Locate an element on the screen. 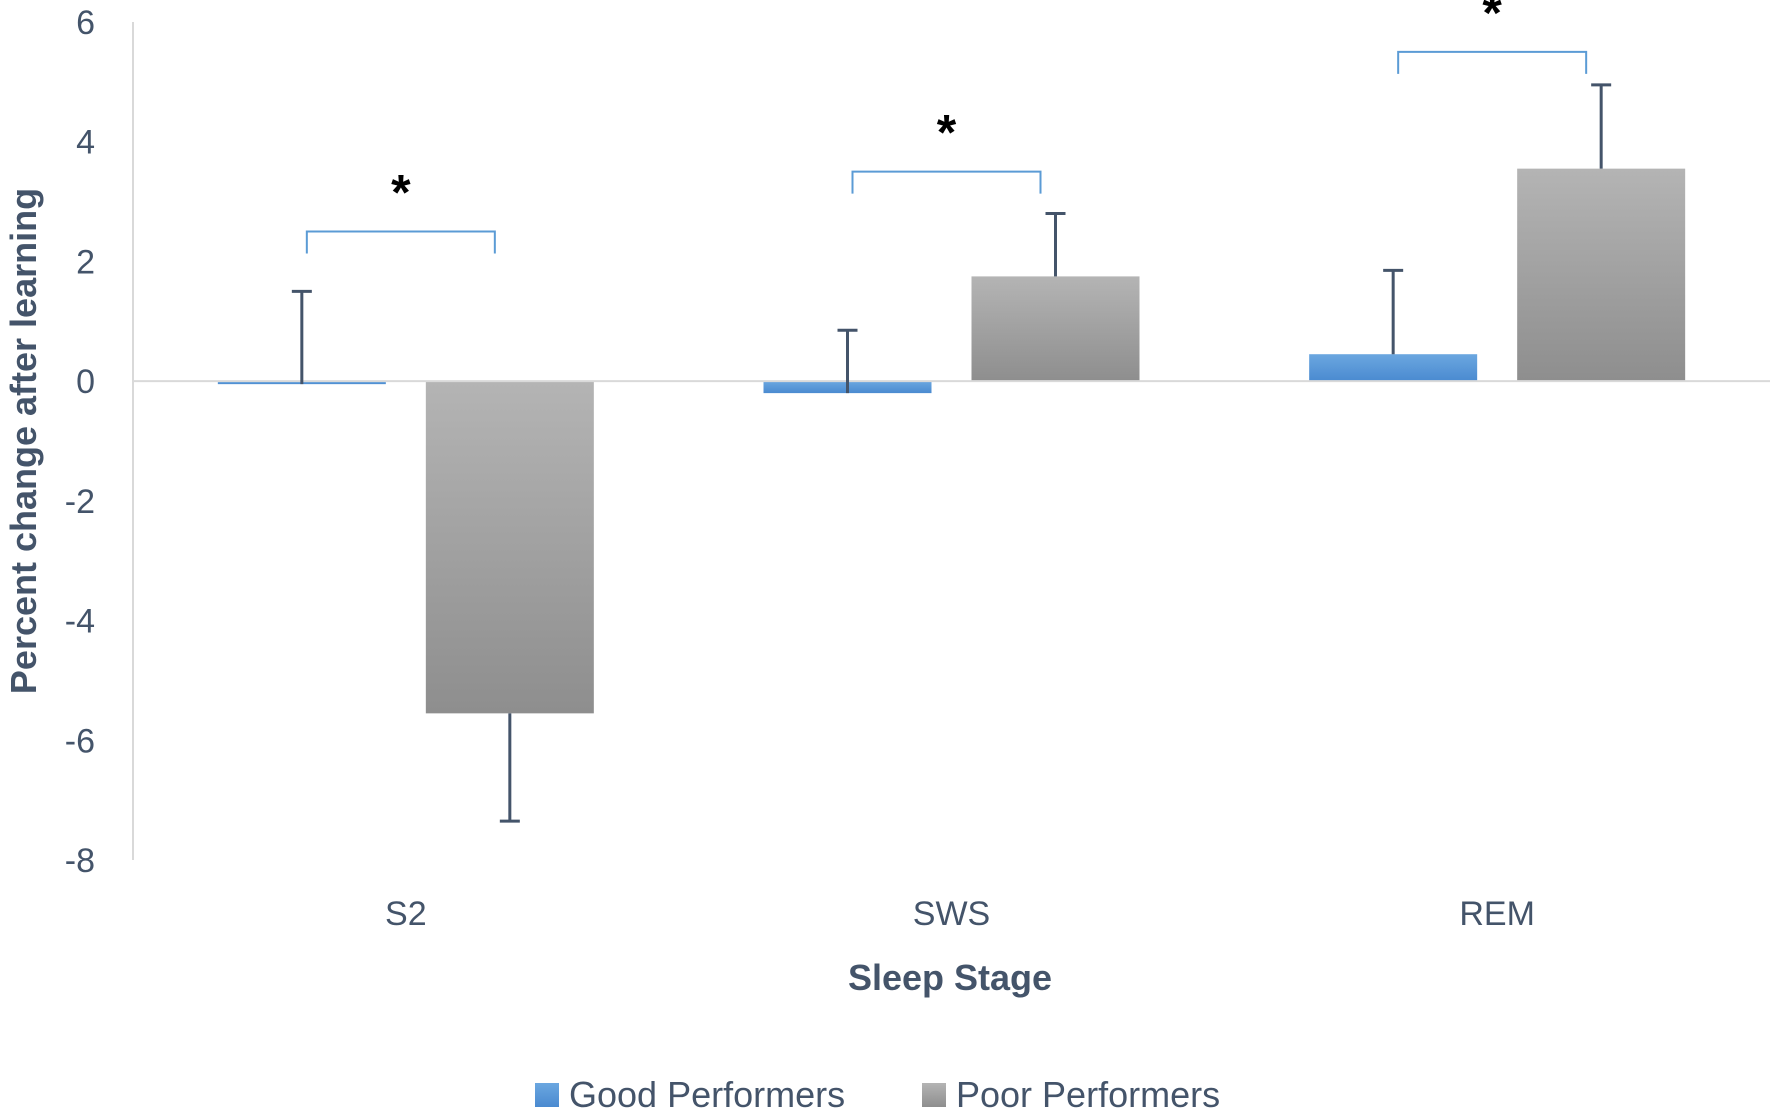  bar-good-rem is located at coordinates (1393, 368).